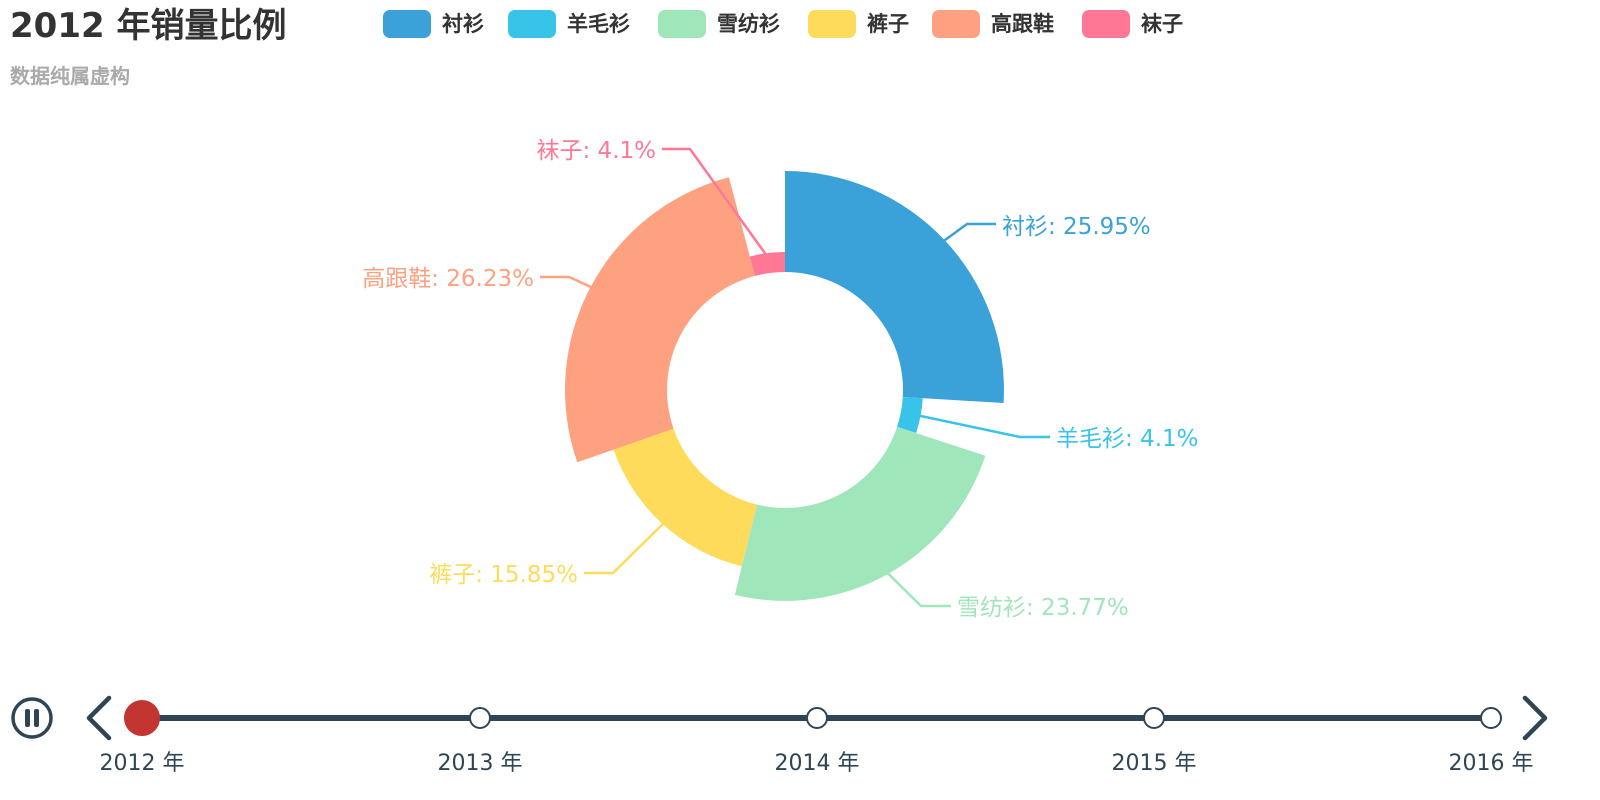  What do you see at coordinates (1162, 24) in the screenshot?
I see `legend-label: 袜子` at bounding box center [1162, 24].